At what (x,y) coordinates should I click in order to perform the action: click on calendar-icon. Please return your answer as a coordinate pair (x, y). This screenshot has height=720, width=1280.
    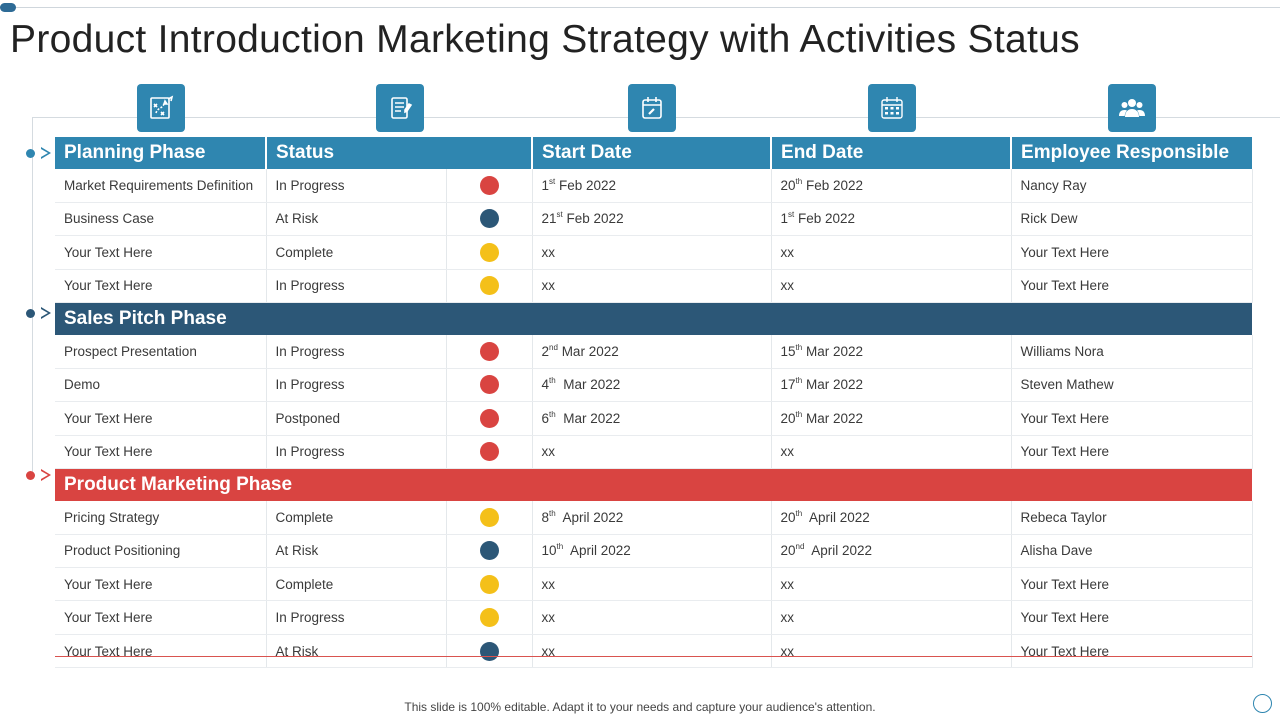
    Looking at the image, I should click on (652, 108).